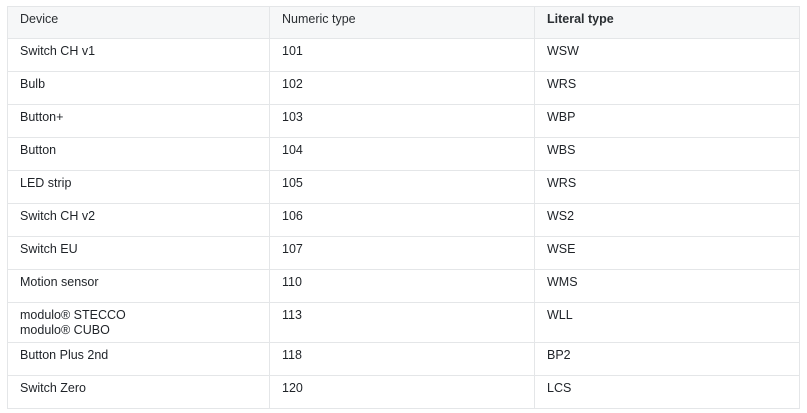  I want to click on device-name: Button, so click(38, 150).